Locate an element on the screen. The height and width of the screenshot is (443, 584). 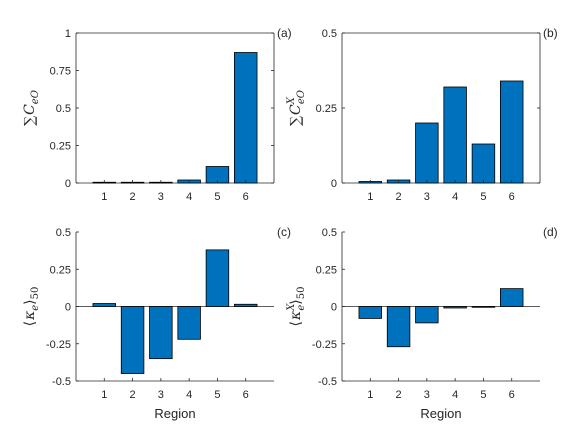
y-axis-label: ∑CeO is located at coordinates (31, 108).